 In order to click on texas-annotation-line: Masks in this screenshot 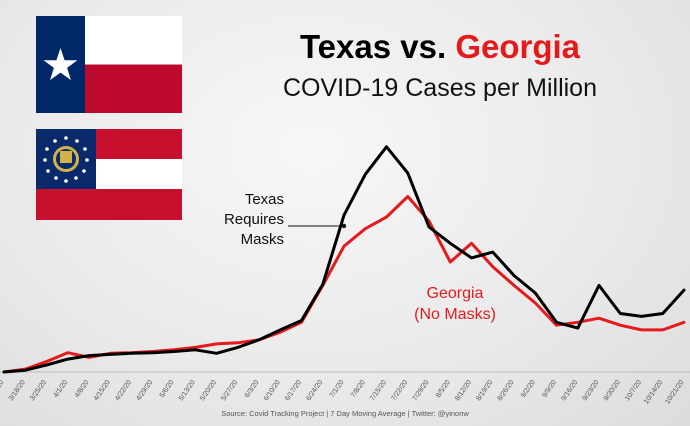, I will do `click(262, 239)`.